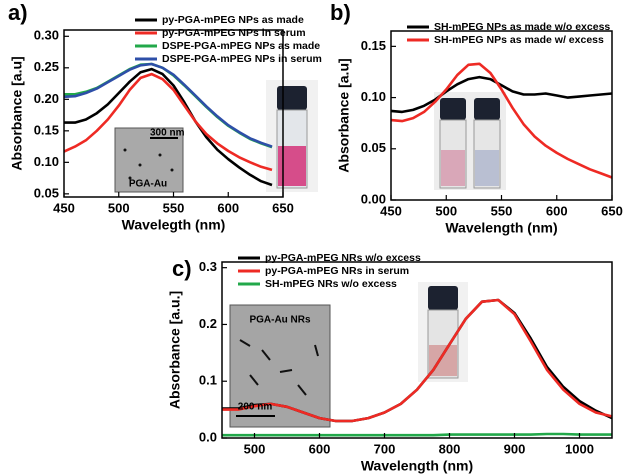 Image resolution: width=624 pixels, height=476 pixels. What do you see at coordinates (46, 98) in the screenshot?
I see `y-tick-label: 0.20` at bounding box center [46, 98].